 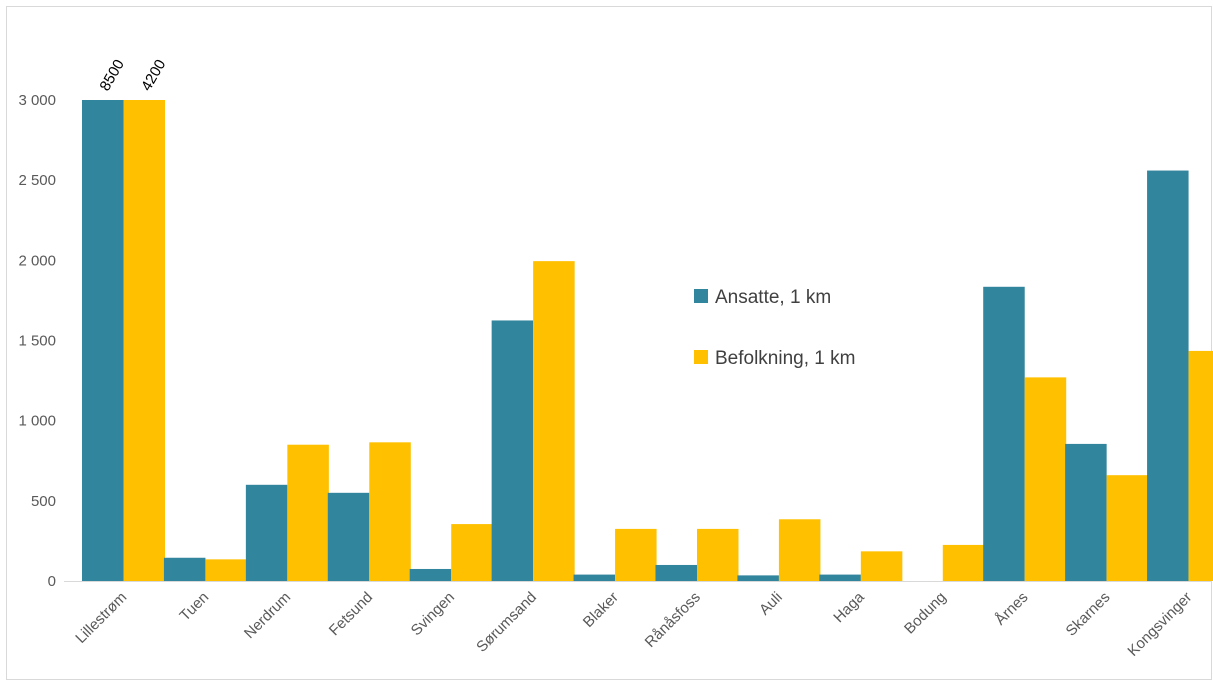 What do you see at coordinates (773, 297) in the screenshot?
I see `legend-label: Ansatte, 1 km` at bounding box center [773, 297].